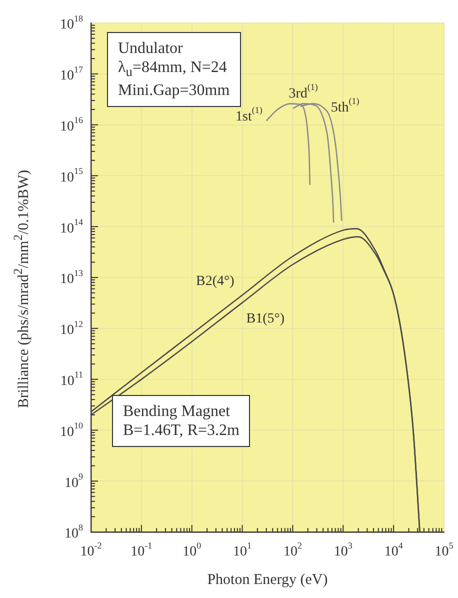 Image resolution: width=458 pixels, height=598 pixels. I want to click on annotation: Bending Magnet B=1.46T, R=3.2m, so click(181, 421).